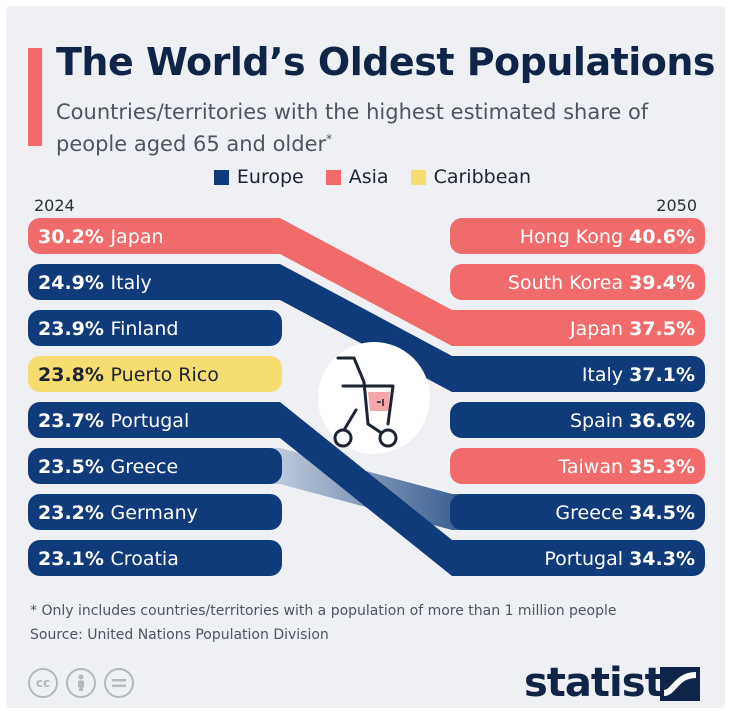  I want to click on title-accent-bar, so click(35, 97).